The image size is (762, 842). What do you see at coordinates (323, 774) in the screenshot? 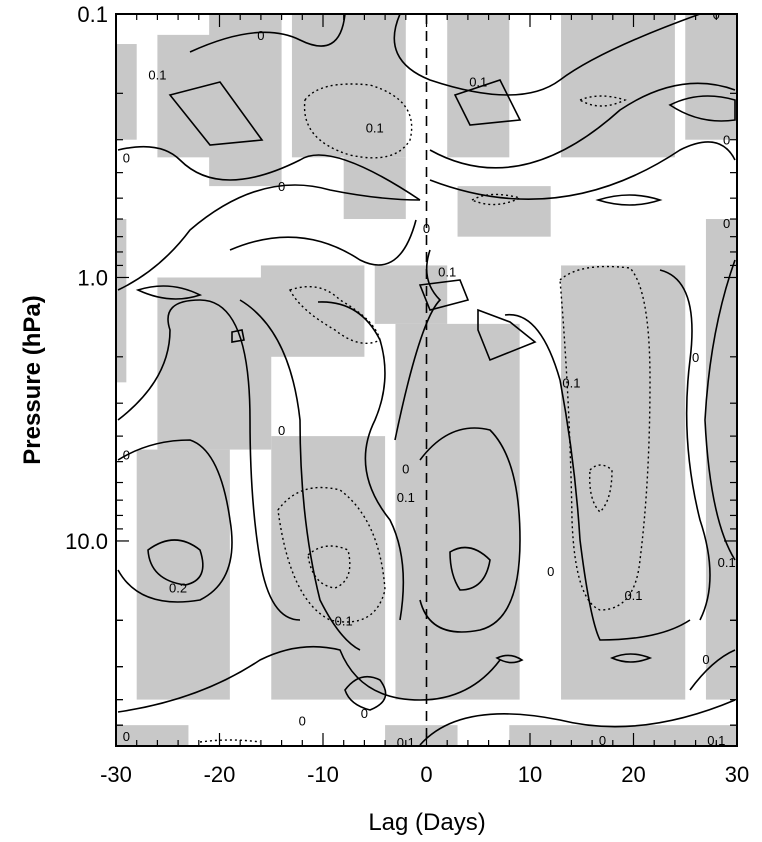
I see `x-tick-label: -10` at bounding box center [323, 774].